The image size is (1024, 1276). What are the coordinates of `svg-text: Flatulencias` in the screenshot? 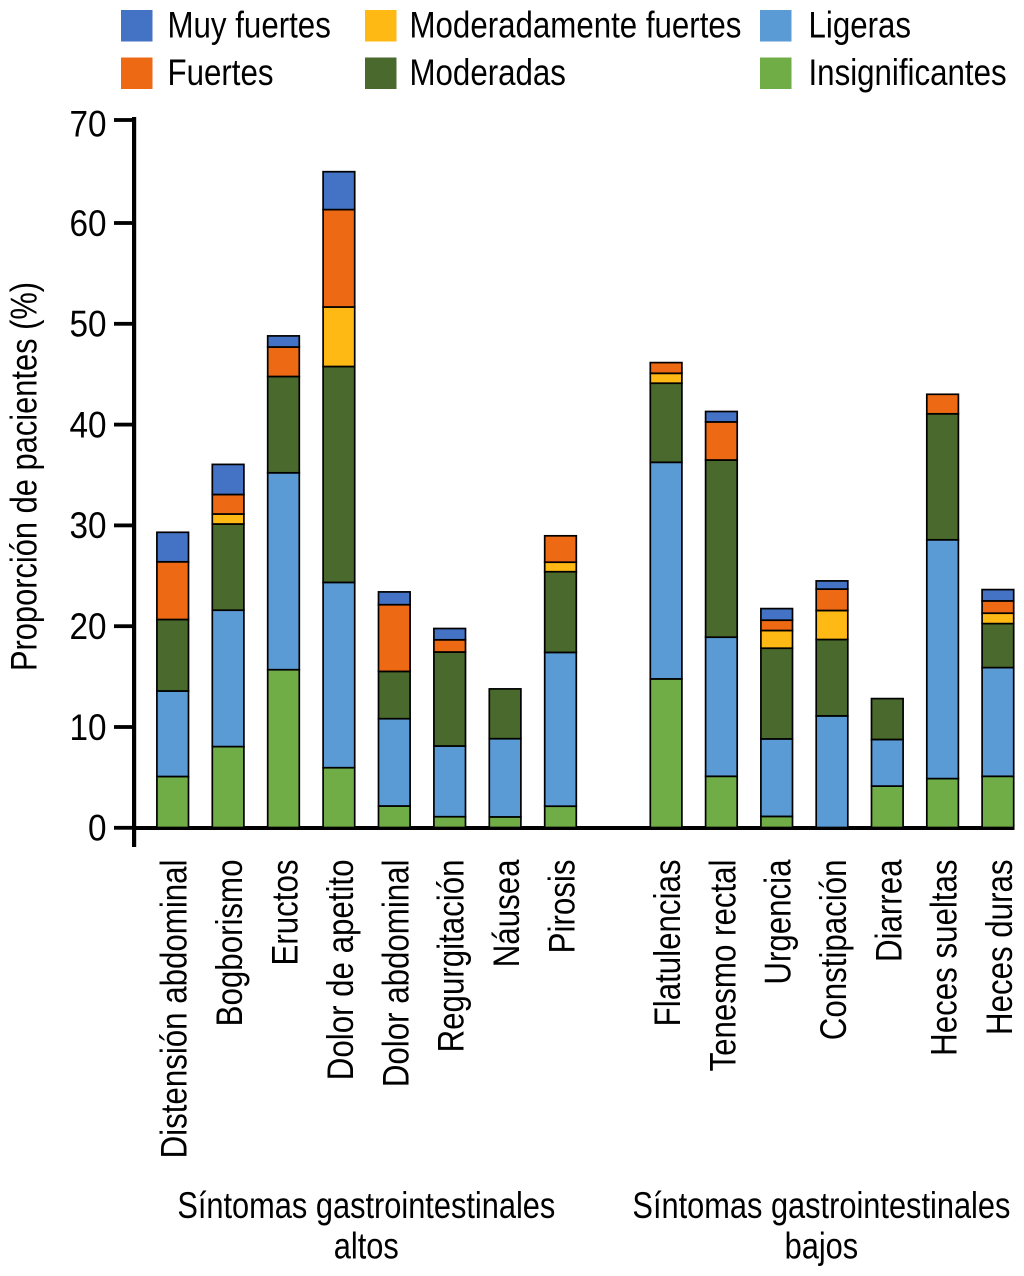 It's located at (668, 943).